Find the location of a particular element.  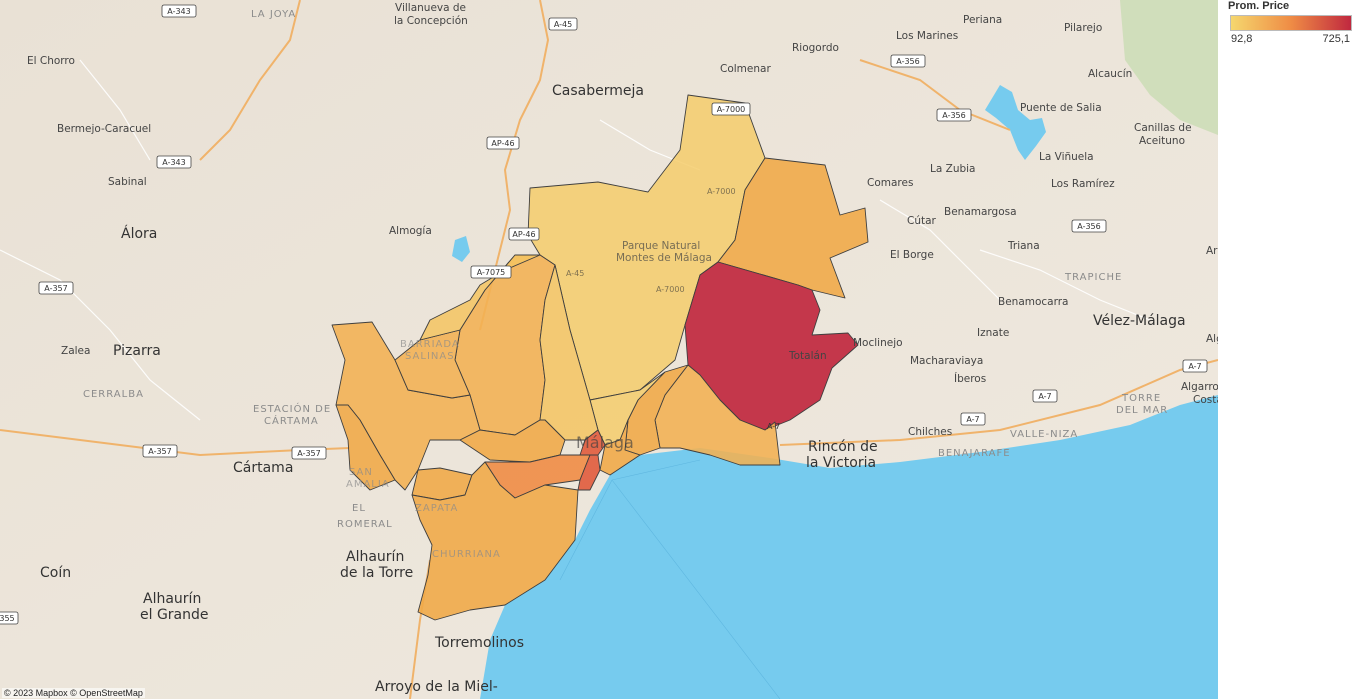

map-attribution: © 2023 Mapbox © OpenStreetMap is located at coordinates (73, 693).